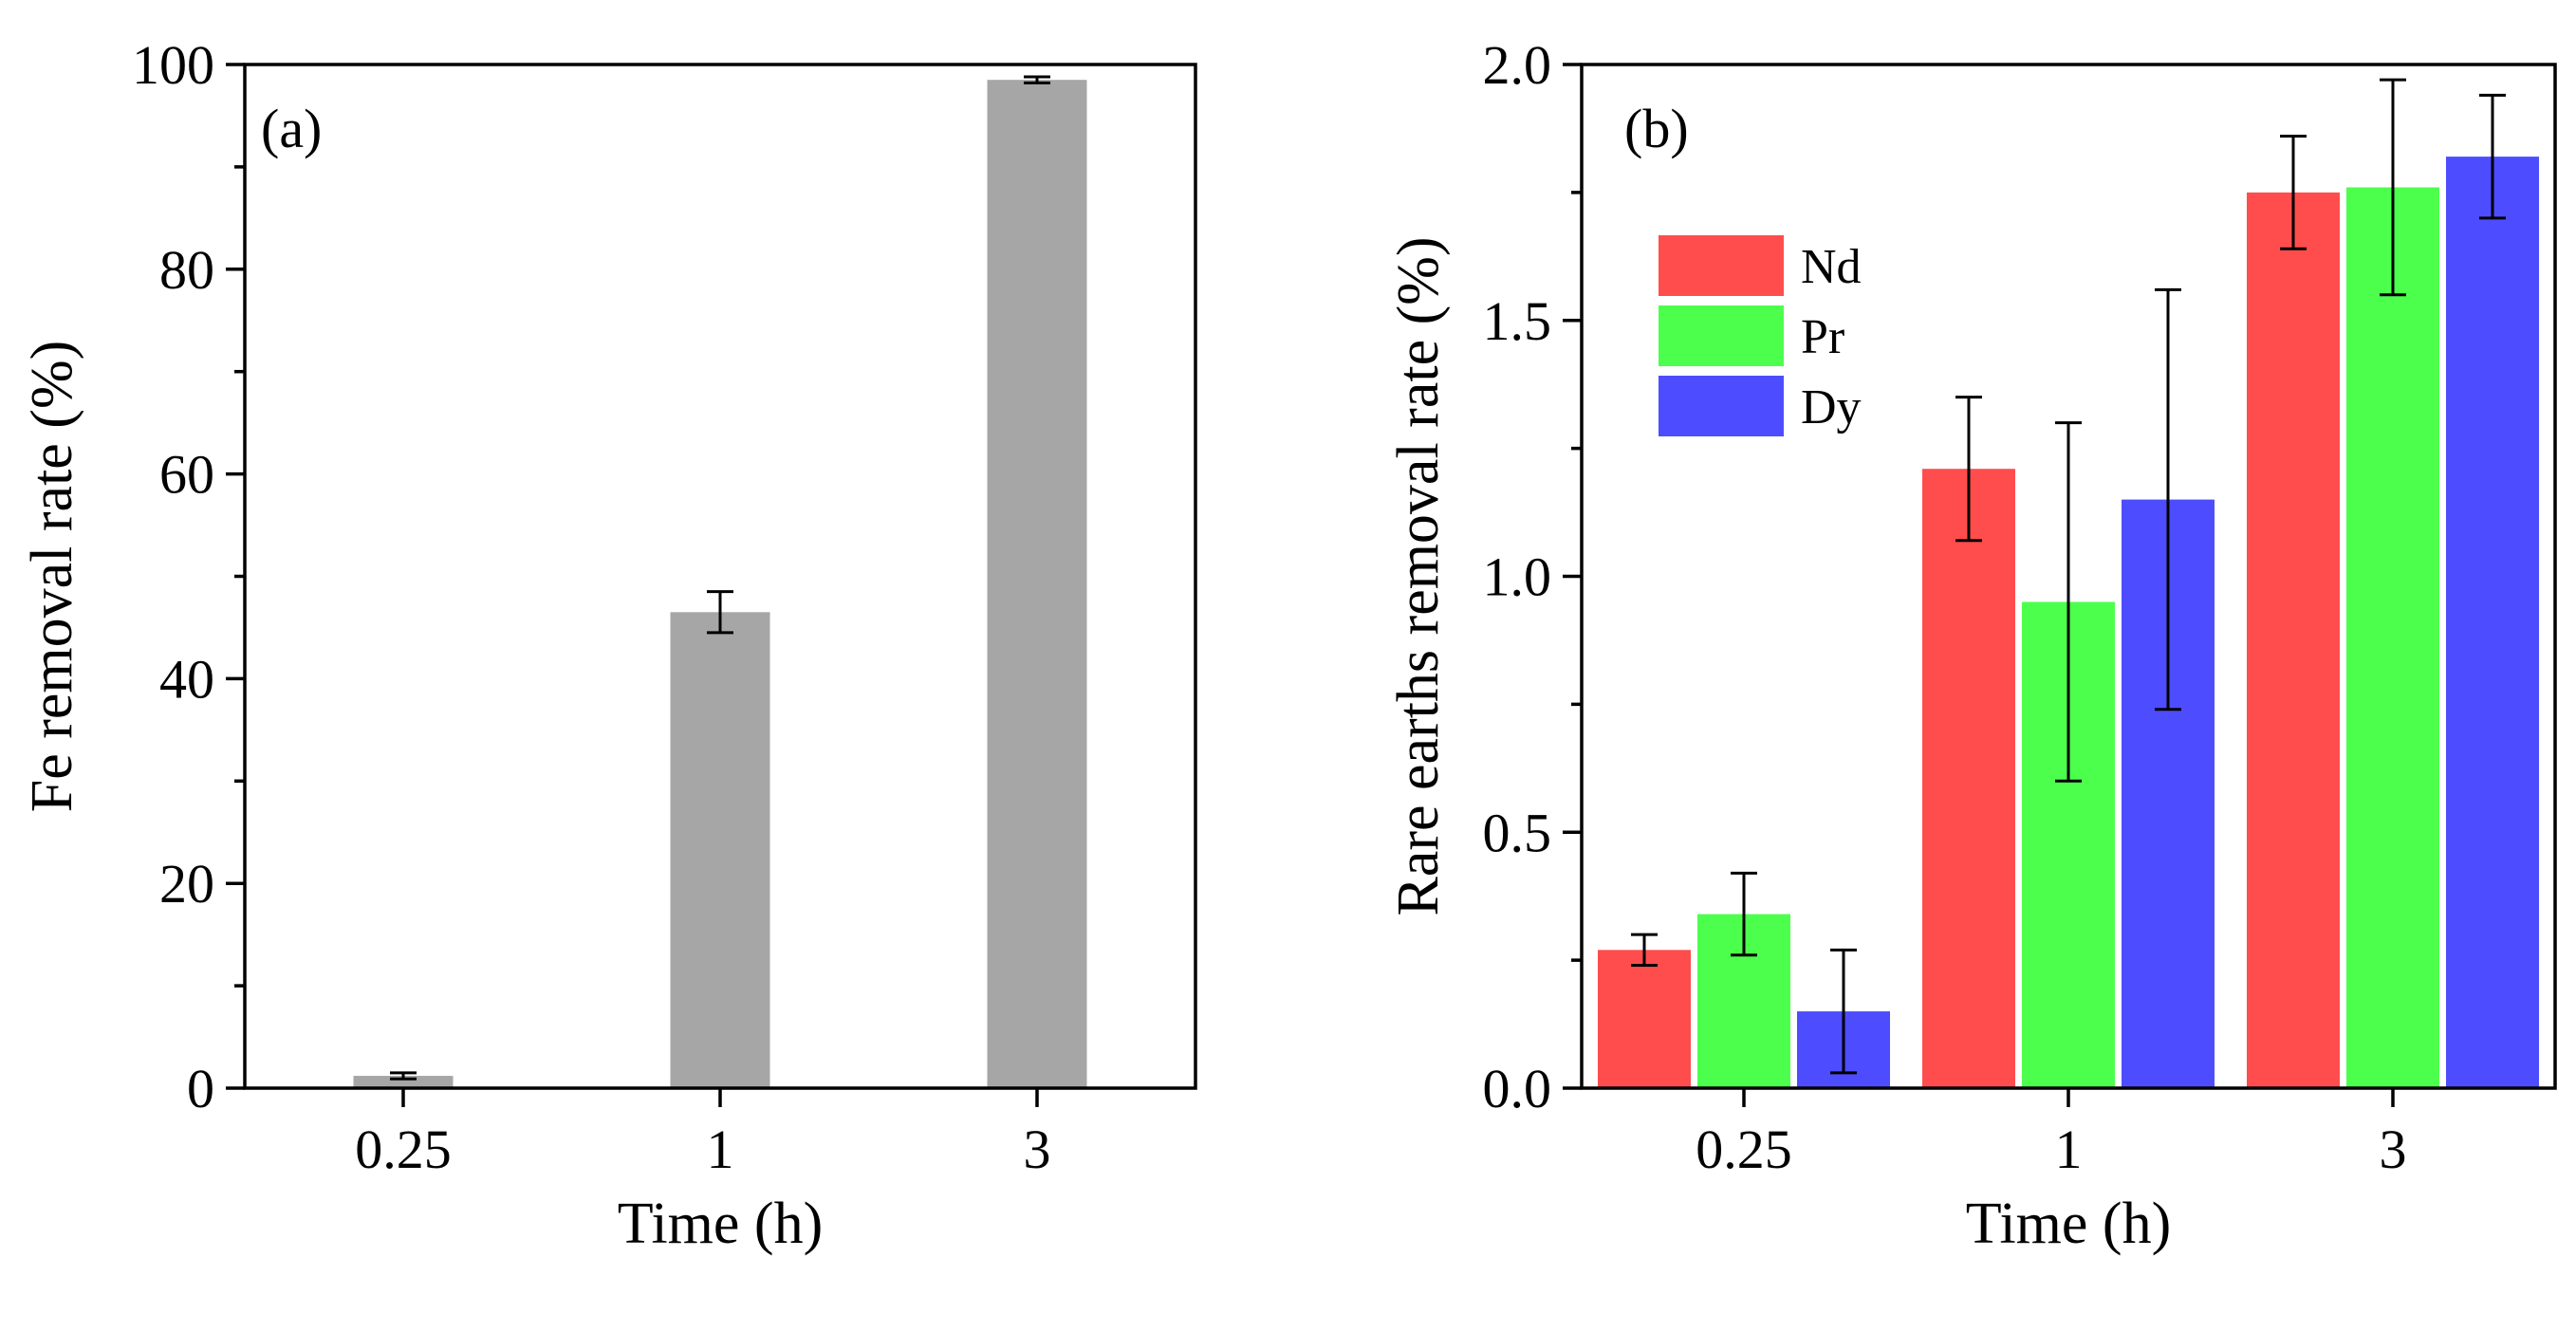 This screenshot has width=2576, height=1331. Describe the element at coordinates (52, 576) in the screenshot. I see `y-axis-label: Fe removal rate (%)` at that location.